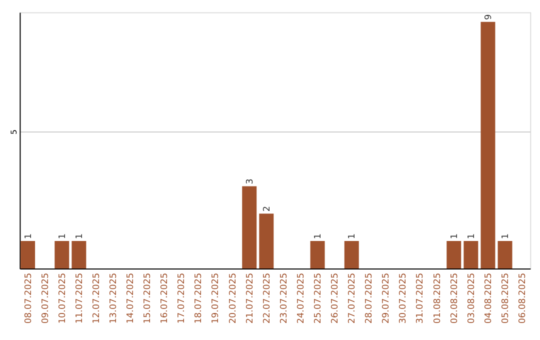 The image size is (540, 340). What do you see at coordinates (63, 298) in the screenshot?
I see `x-tick-label: 10.07.2025` at bounding box center [63, 298].